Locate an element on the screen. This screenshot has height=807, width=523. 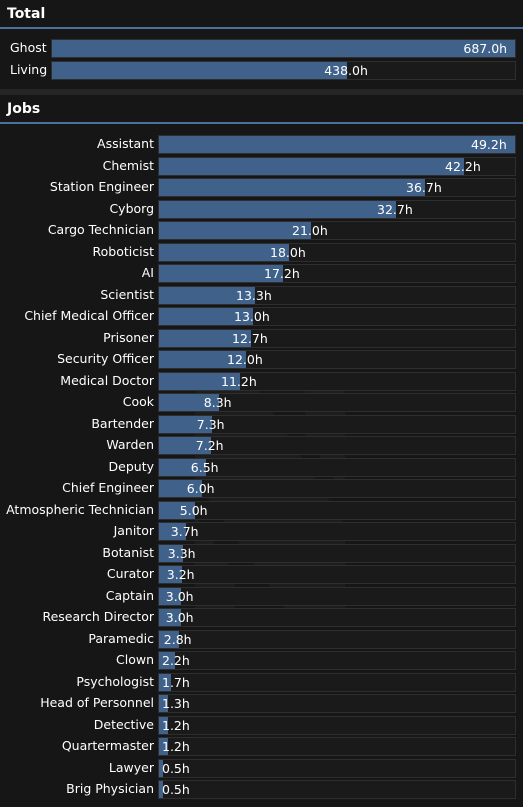
job-progress-bar: 36.7h is located at coordinates (337, 187).